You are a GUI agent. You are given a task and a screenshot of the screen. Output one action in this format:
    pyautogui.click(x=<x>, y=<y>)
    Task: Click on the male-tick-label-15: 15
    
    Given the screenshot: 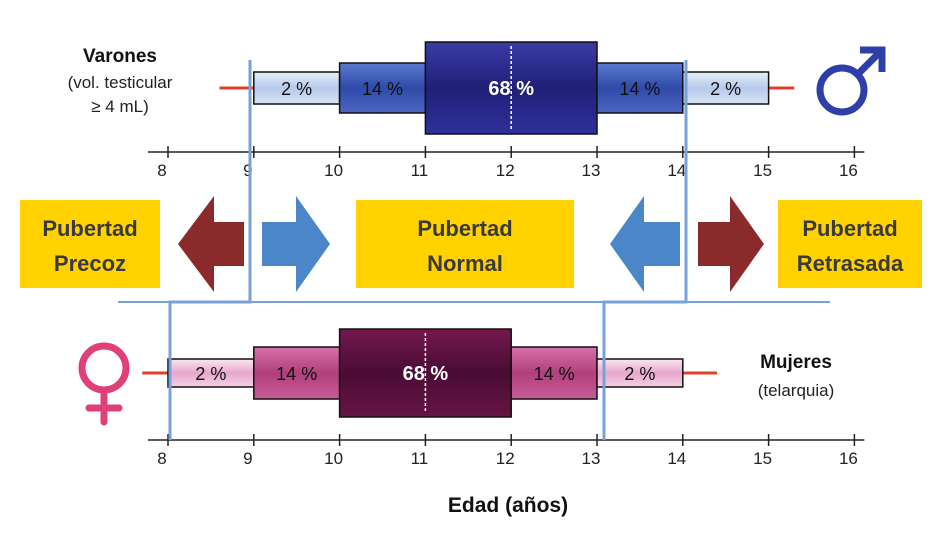 What is the action you would take?
    pyautogui.click(x=762, y=170)
    